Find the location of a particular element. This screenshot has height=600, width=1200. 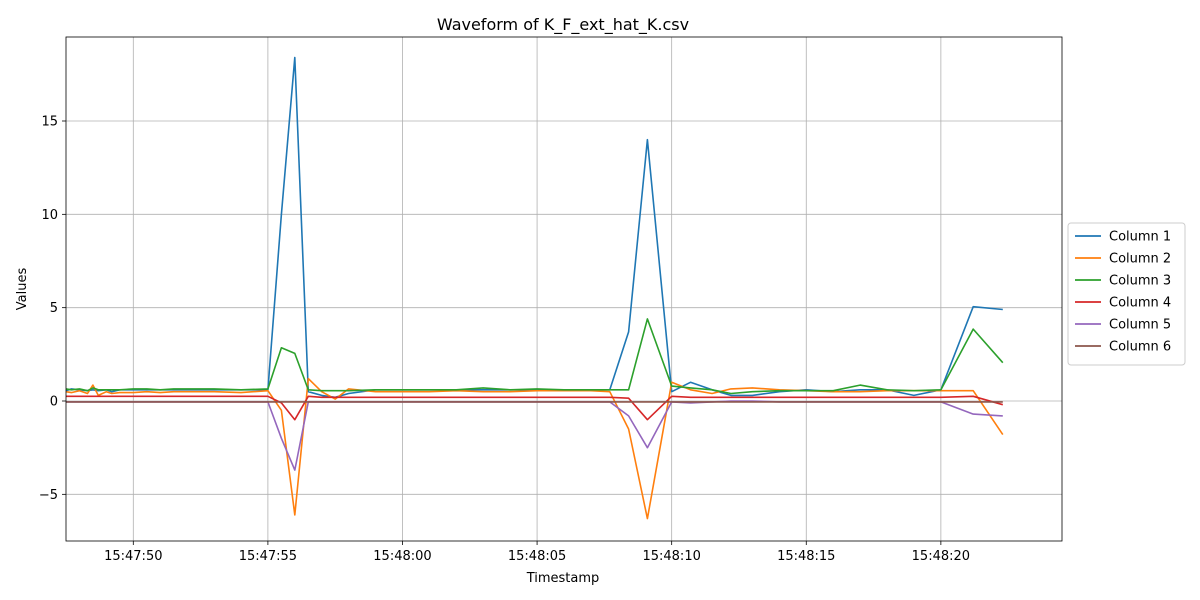

y-tick-label: 15 is located at coordinates (49, 122).